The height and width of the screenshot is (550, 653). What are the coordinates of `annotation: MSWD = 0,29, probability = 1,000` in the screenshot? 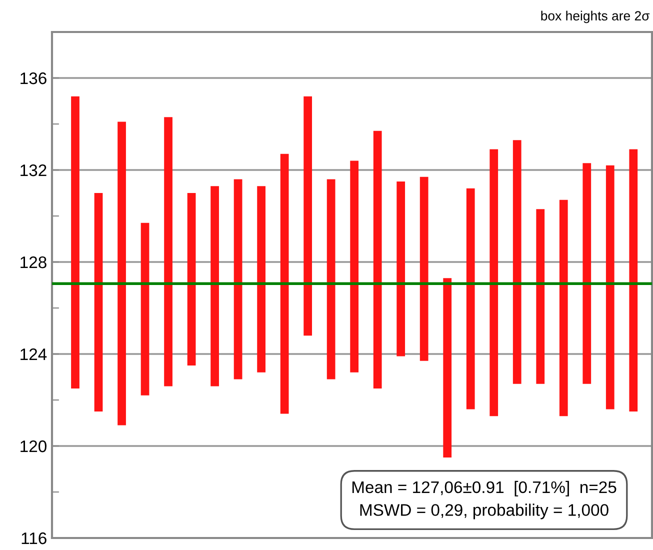 It's located at (484, 512).